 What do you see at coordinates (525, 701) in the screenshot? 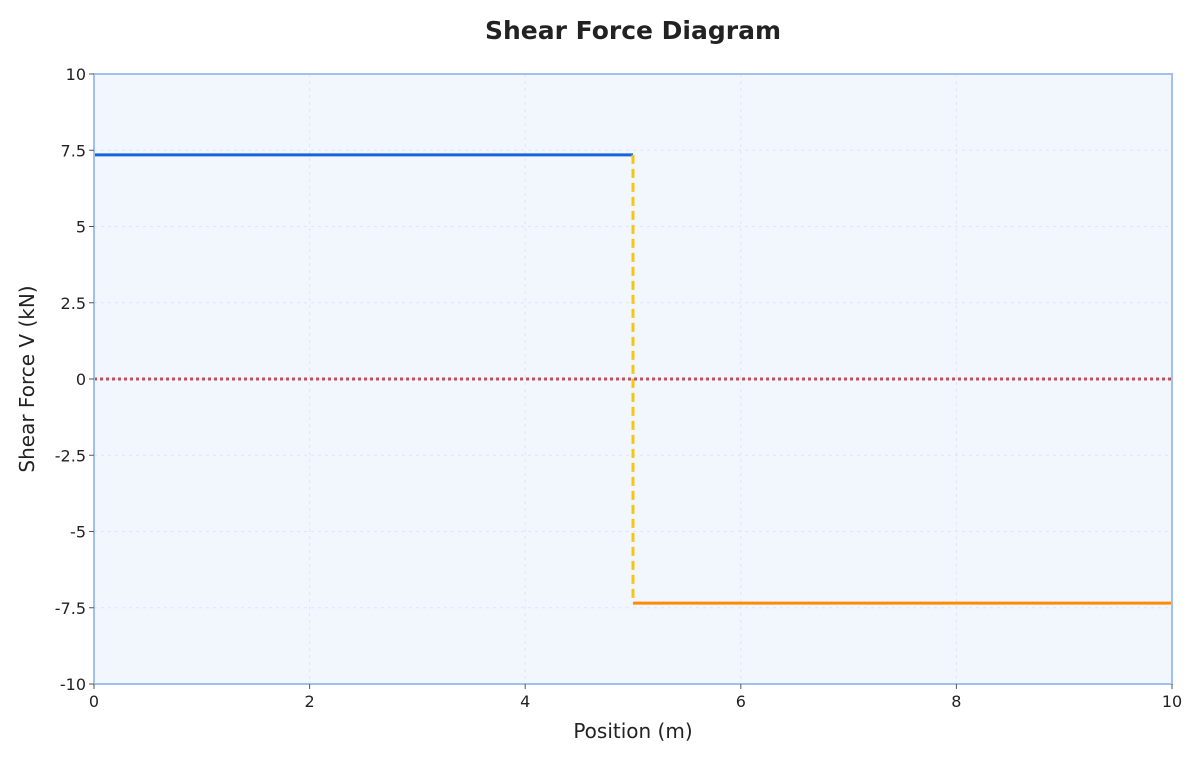
I see `x-tick-label-2: 4` at bounding box center [525, 701].